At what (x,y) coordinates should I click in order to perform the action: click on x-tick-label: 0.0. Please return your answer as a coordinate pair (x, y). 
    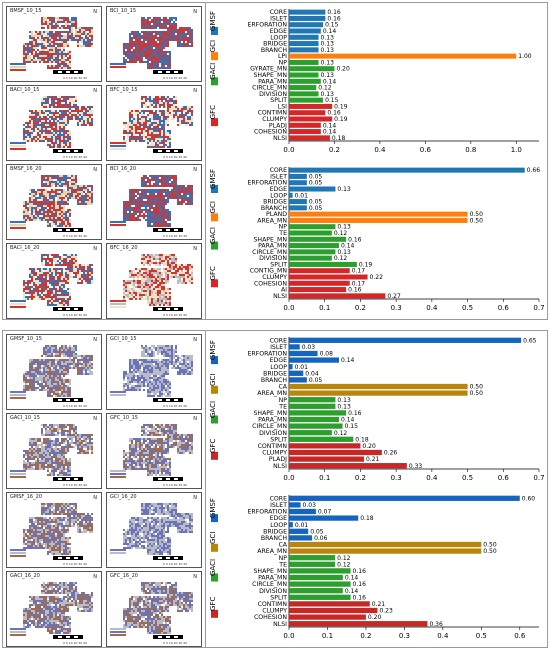
    Looking at the image, I should click on (288, 150).